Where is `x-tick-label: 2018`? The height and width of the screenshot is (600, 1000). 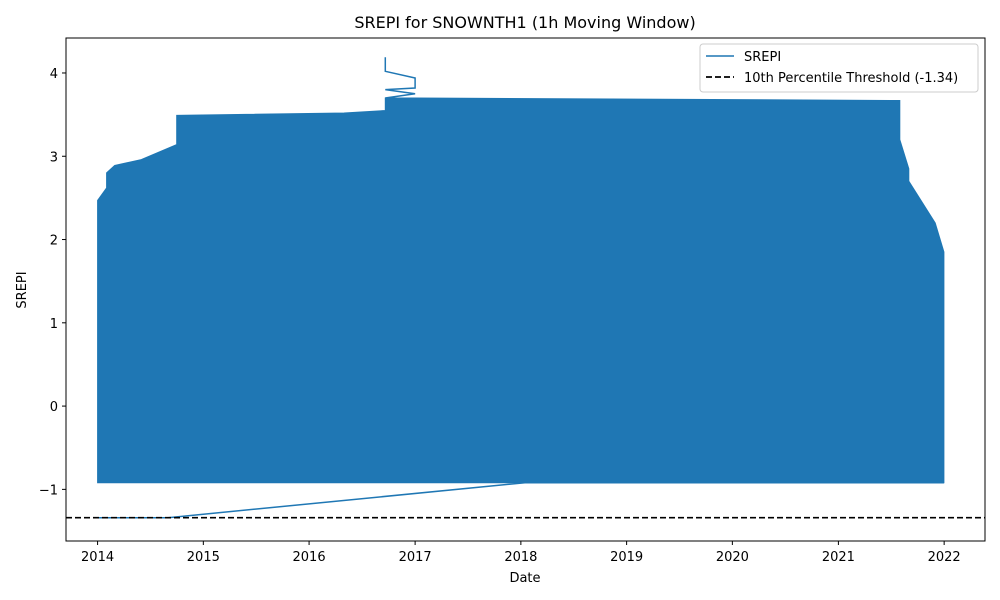
x-tick-label: 2018 is located at coordinates (520, 557).